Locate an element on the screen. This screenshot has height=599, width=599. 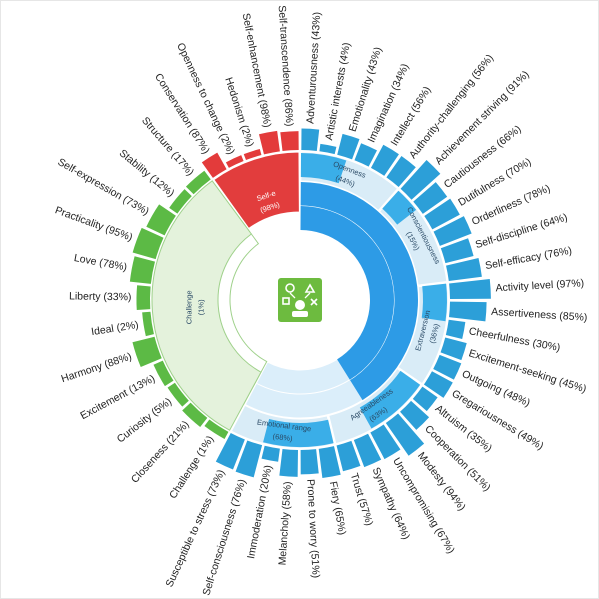
facet-bar-self-transcendence is located at coordinates (289, 141).